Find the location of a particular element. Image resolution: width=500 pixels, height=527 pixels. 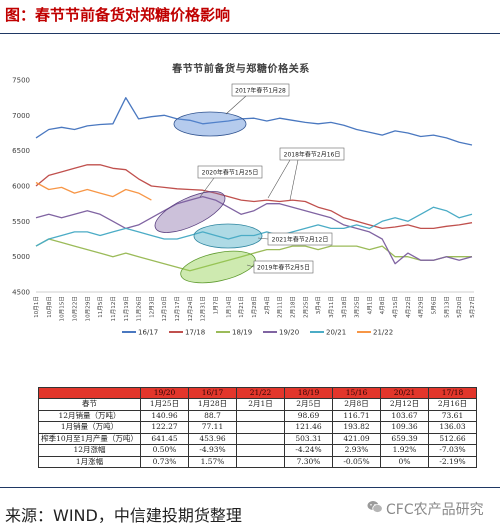

annotation-pointer-2017 is located at coordinates (236, 105).